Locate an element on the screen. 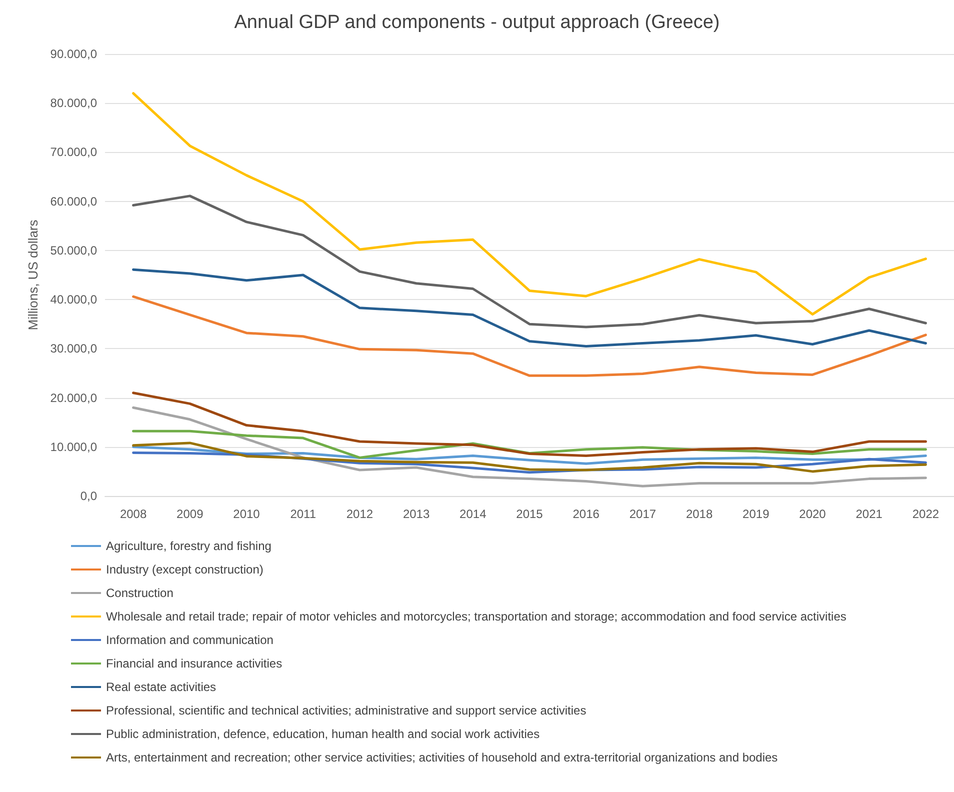  x-tick-label: 2013 is located at coordinates (416, 514).